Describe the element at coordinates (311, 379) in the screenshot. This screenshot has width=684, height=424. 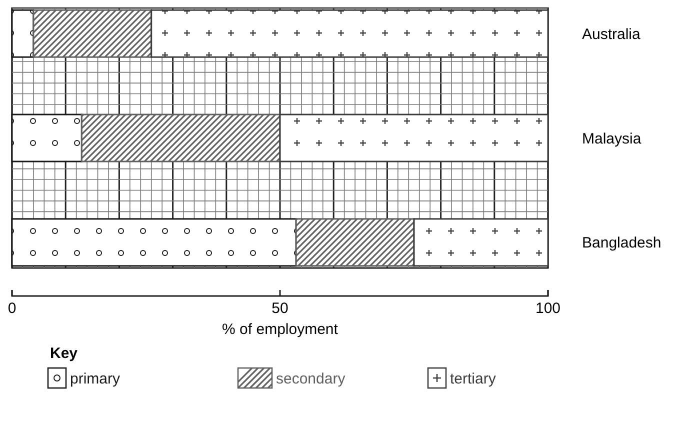
I see `text: secondary` at that location.